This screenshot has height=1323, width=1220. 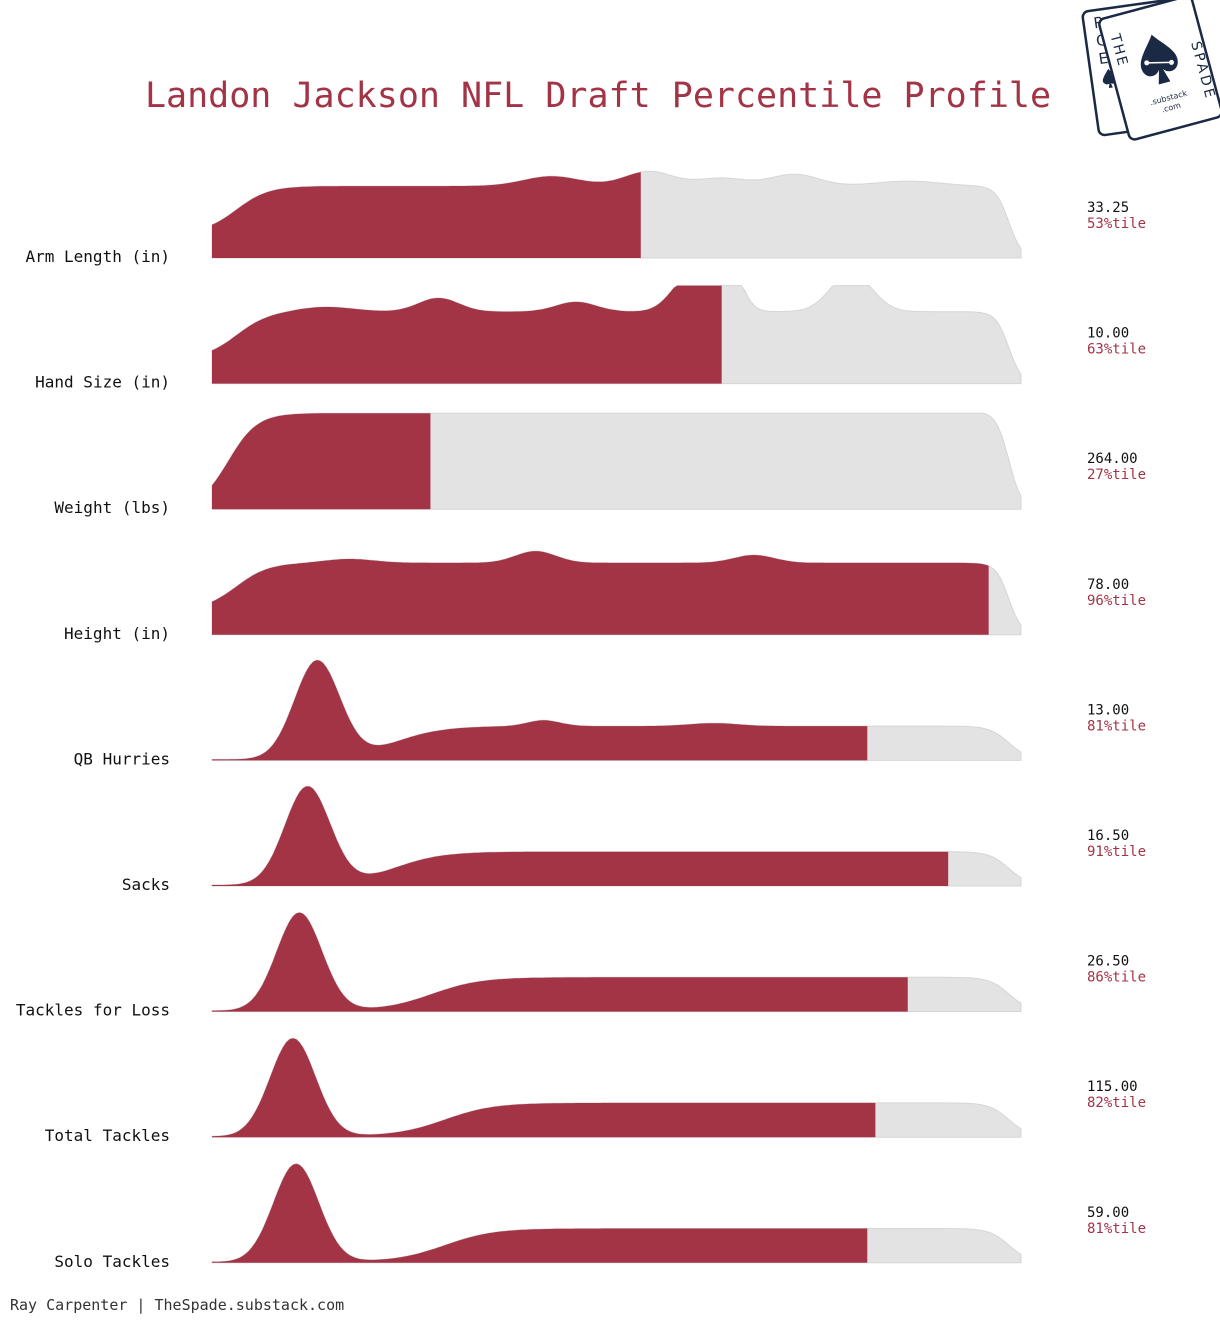 What do you see at coordinates (1116, 224) in the screenshot?
I see `row-percentile: 53%tile` at bounding box center [1116, 224].